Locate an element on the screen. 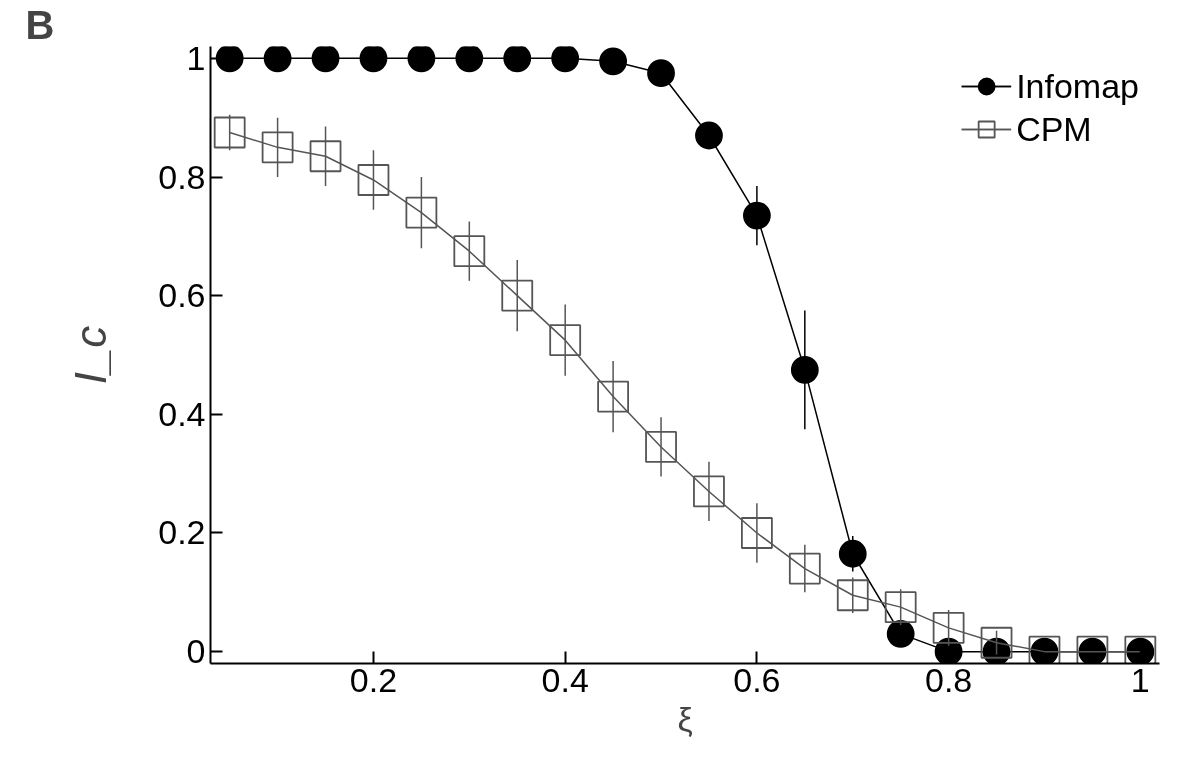 The height and width of the screenshot is (773, 1179). x-tick-label: 1 is located at coordinates (1140, 679).